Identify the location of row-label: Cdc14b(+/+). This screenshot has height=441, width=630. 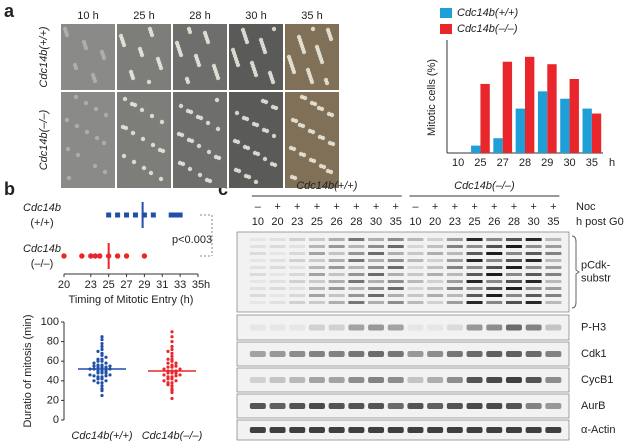
(44, 56).